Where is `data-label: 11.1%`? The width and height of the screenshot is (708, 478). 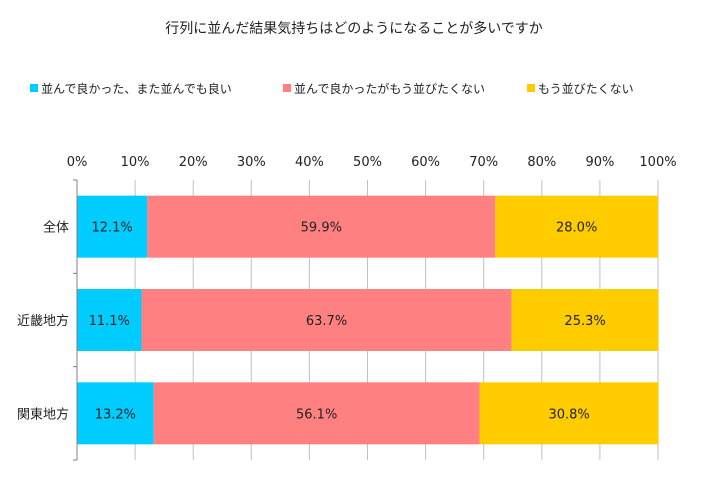 data-label: 11.1% is located at coordinates (109, 321).